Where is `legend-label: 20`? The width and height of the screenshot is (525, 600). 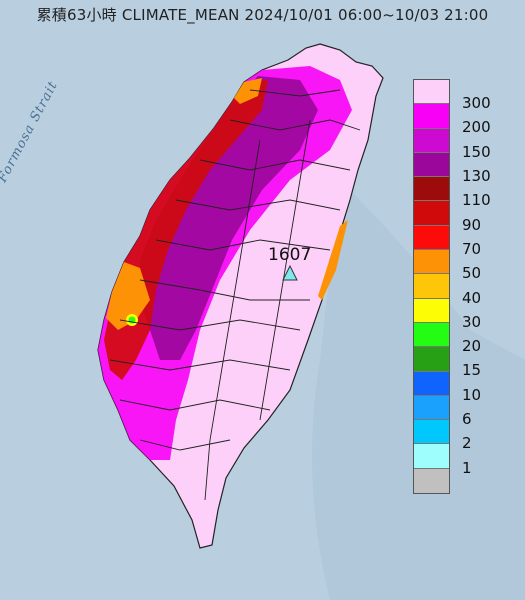
legend-label: 20 is located at coordinates (472, 346).